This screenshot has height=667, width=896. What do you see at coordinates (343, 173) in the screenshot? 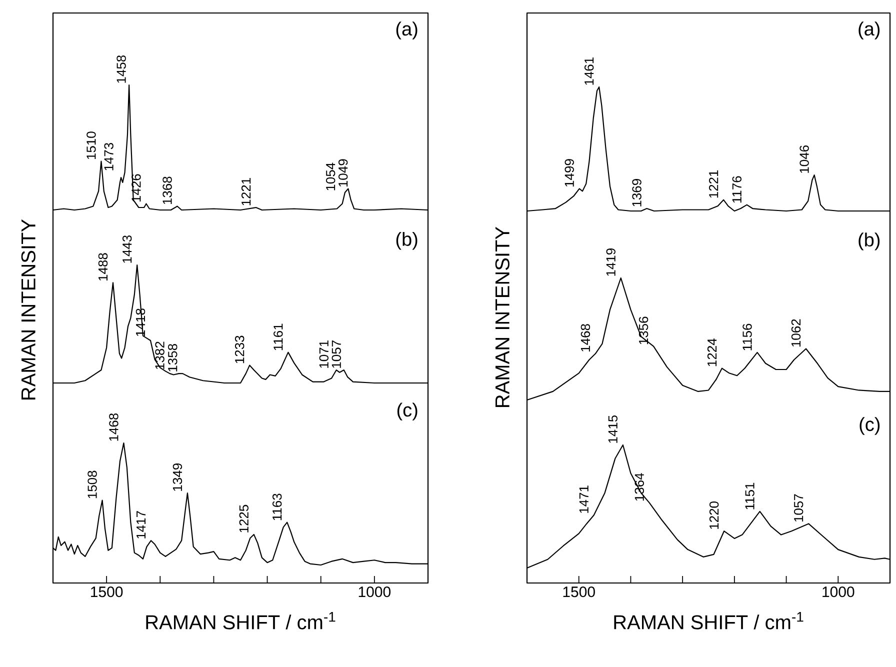
I see `annotation: 1049` at bounding box center [343, 173].